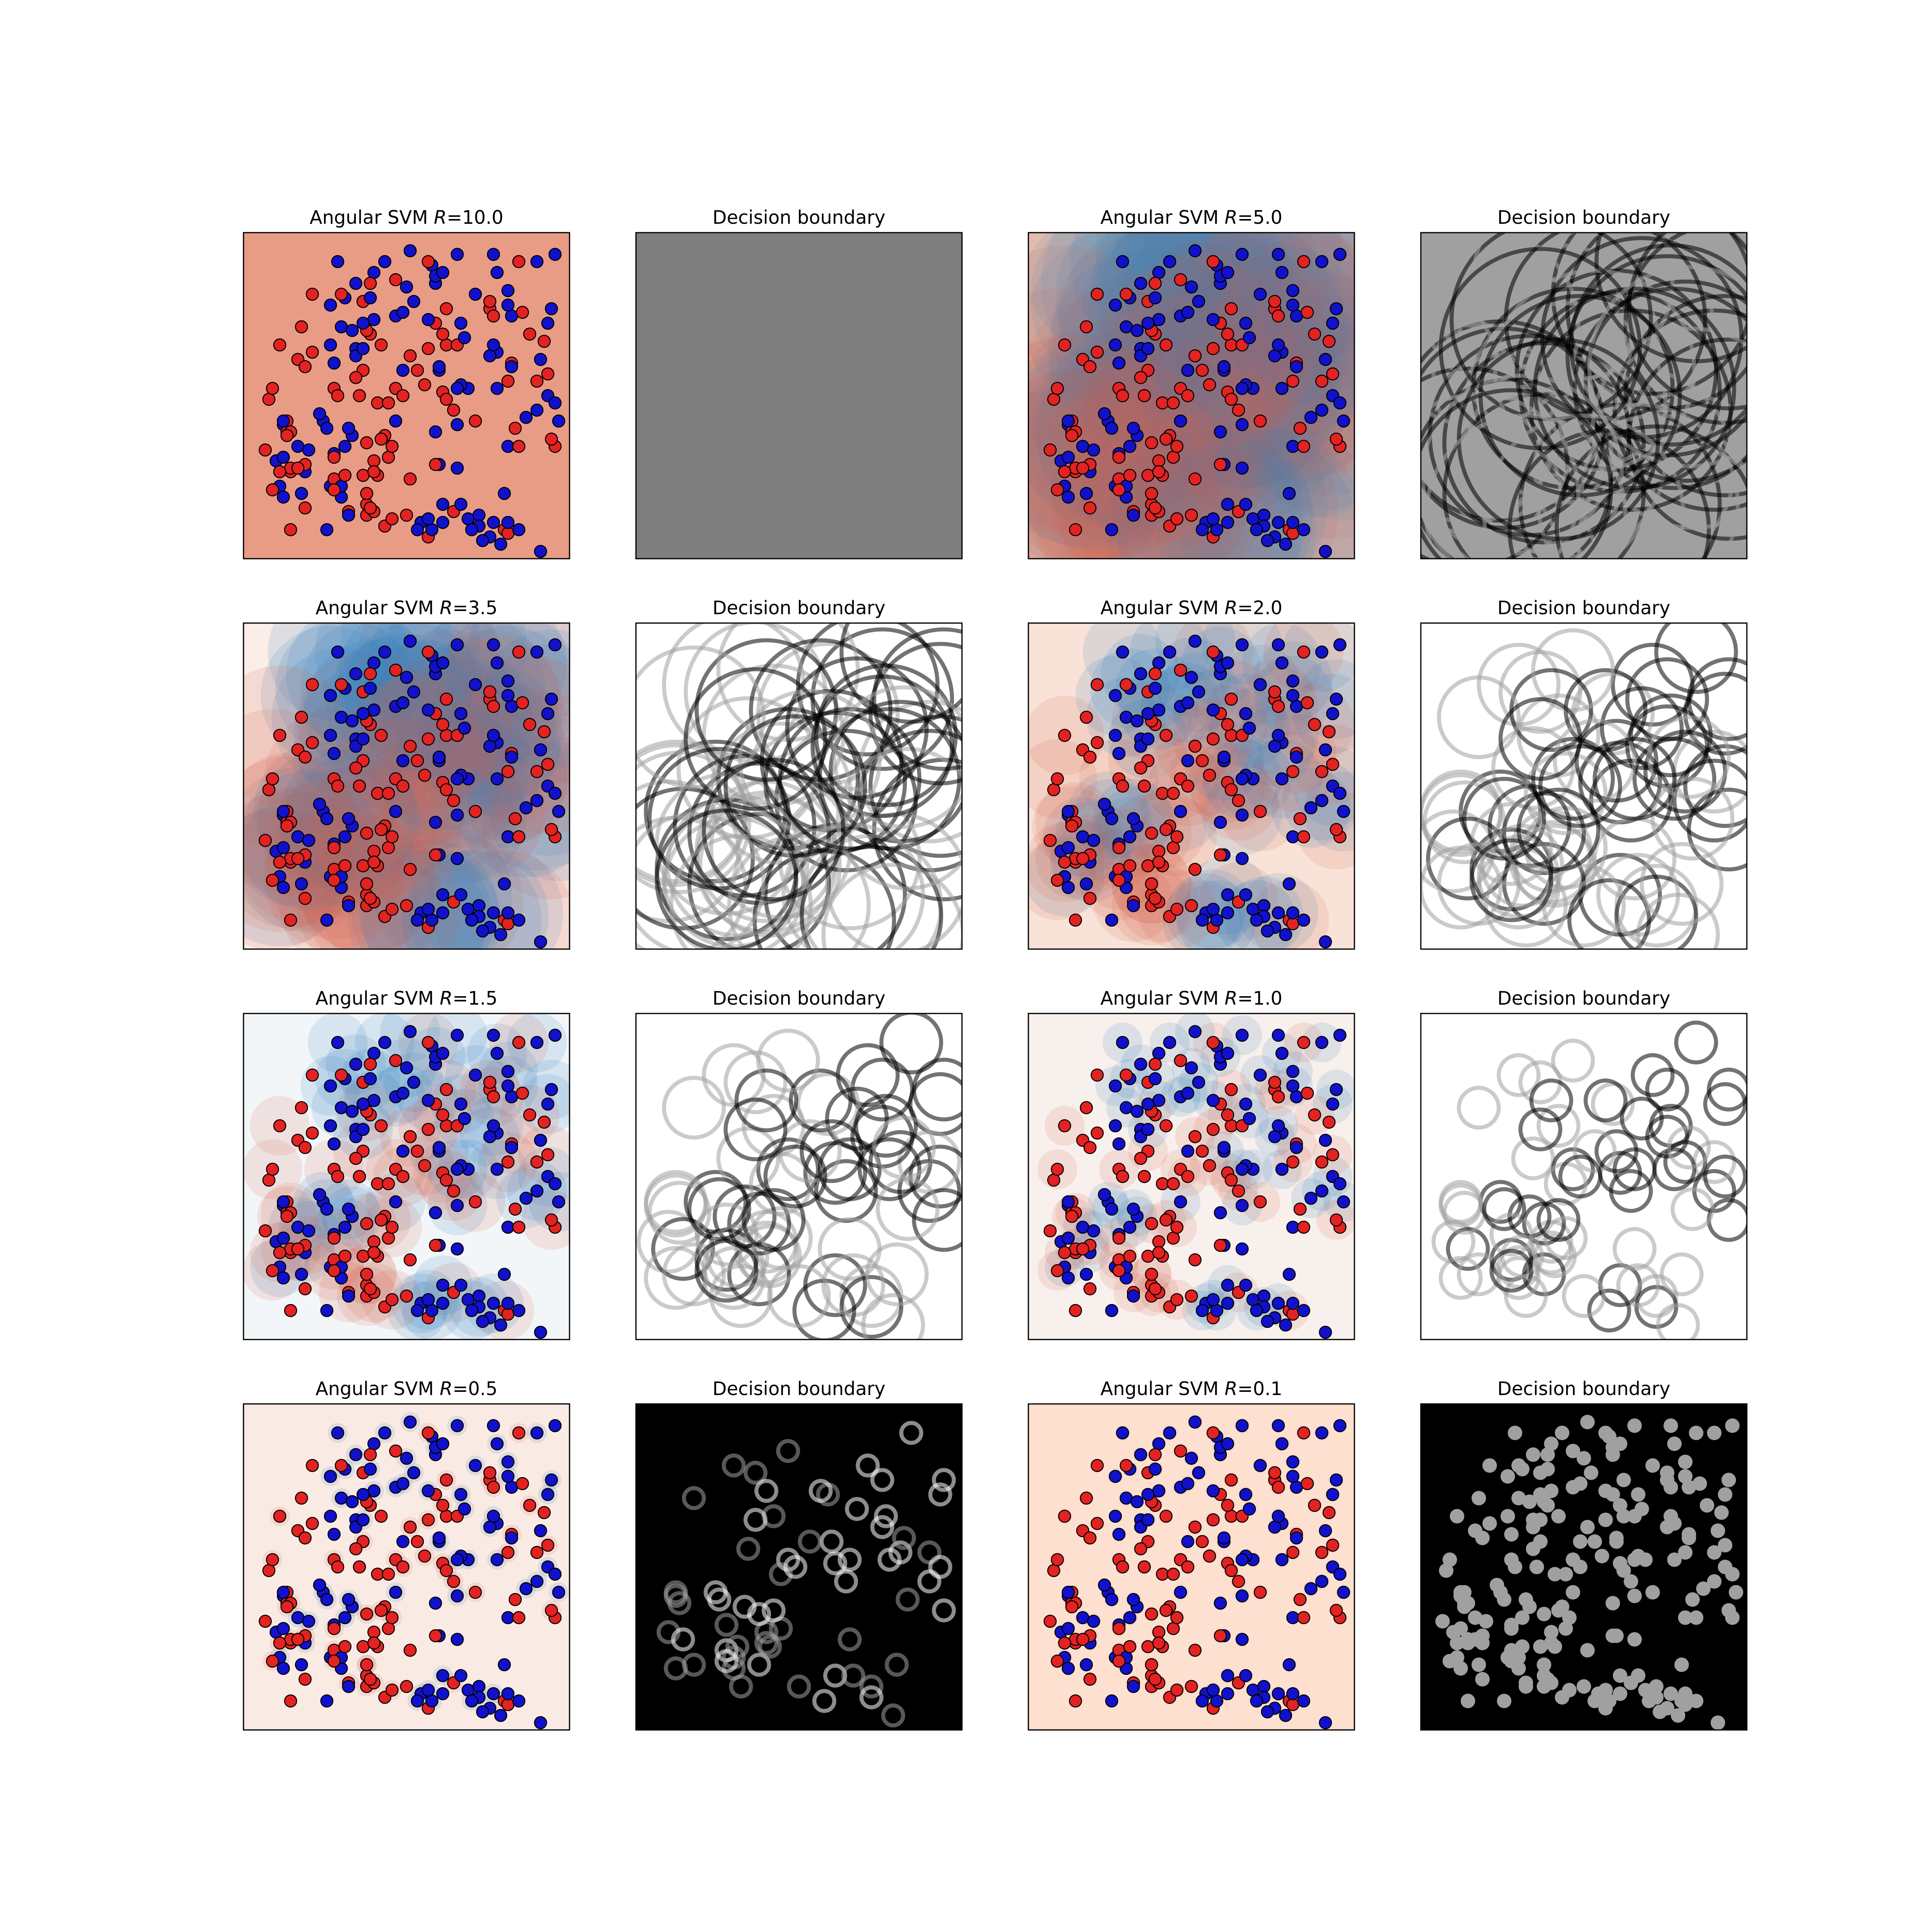 The image size is (1932, 1932). I want to click on panel-title-text: Angular SVM, so click(1162, 1388).